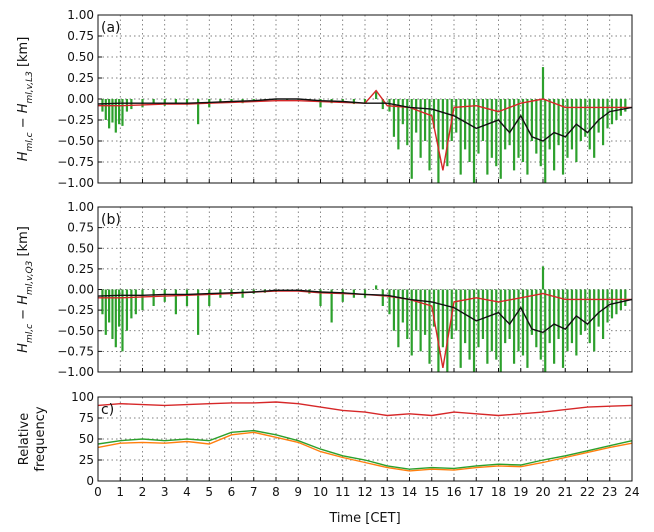 The width and height of the screenshot is (654, 532). I want to click on x-tick-label: 21, so click(565, 492).